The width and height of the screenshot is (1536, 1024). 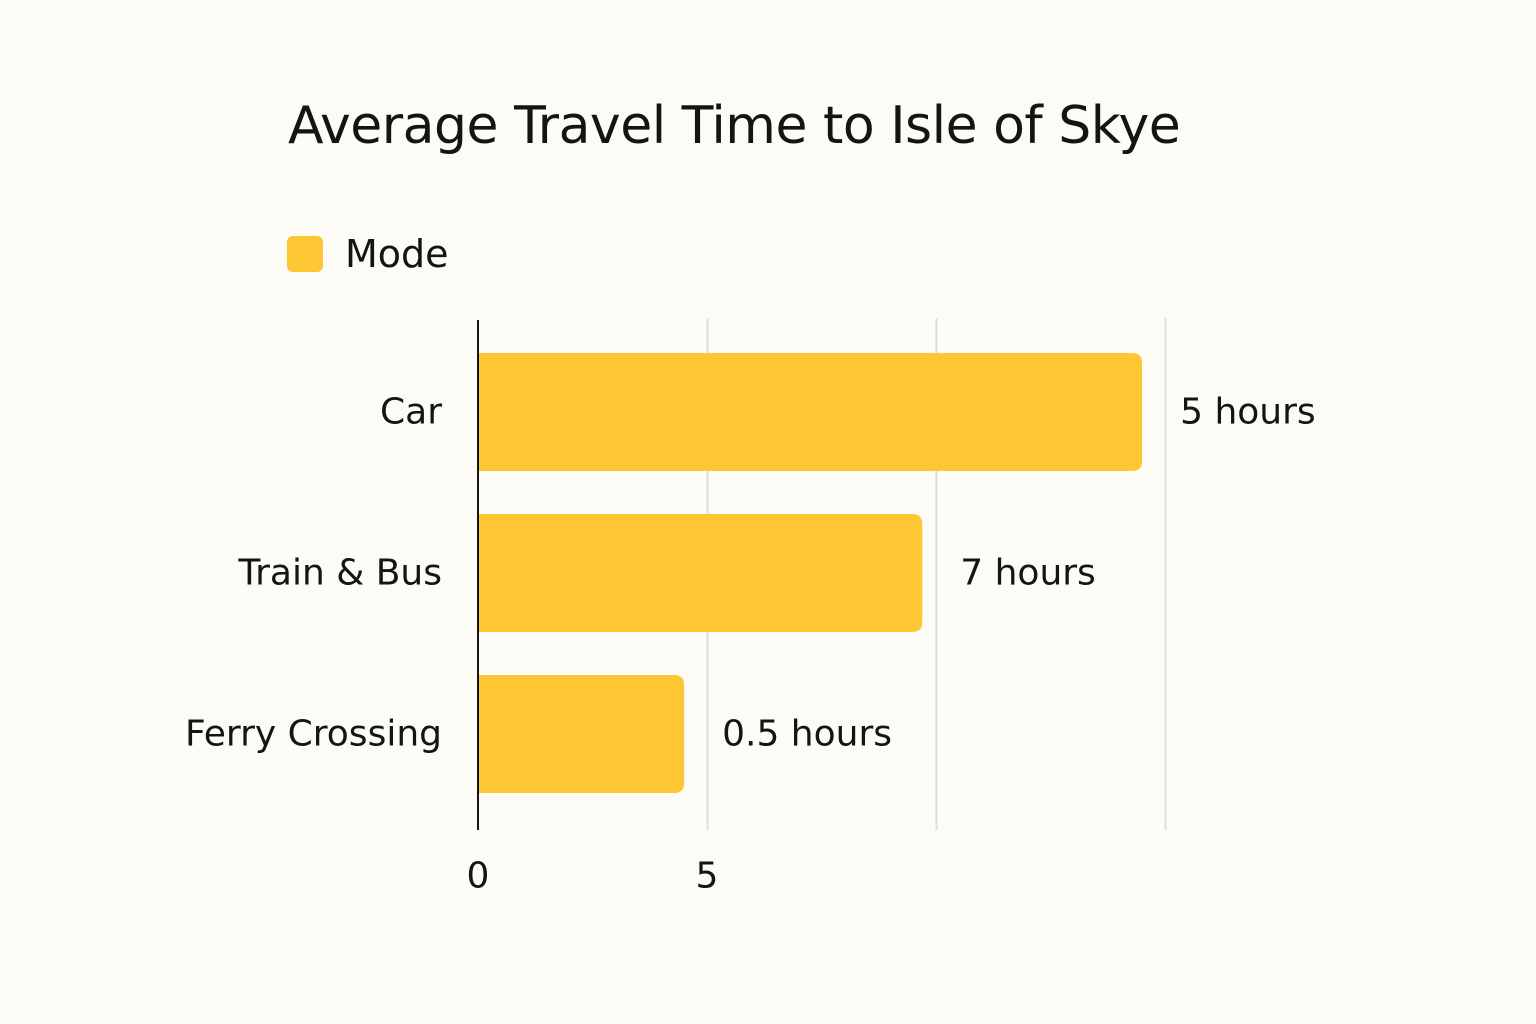 What do you see at coordinates (478, 876) in the screenshot?
I see `x-tick-label: 0` at bounding box center [478, 876].